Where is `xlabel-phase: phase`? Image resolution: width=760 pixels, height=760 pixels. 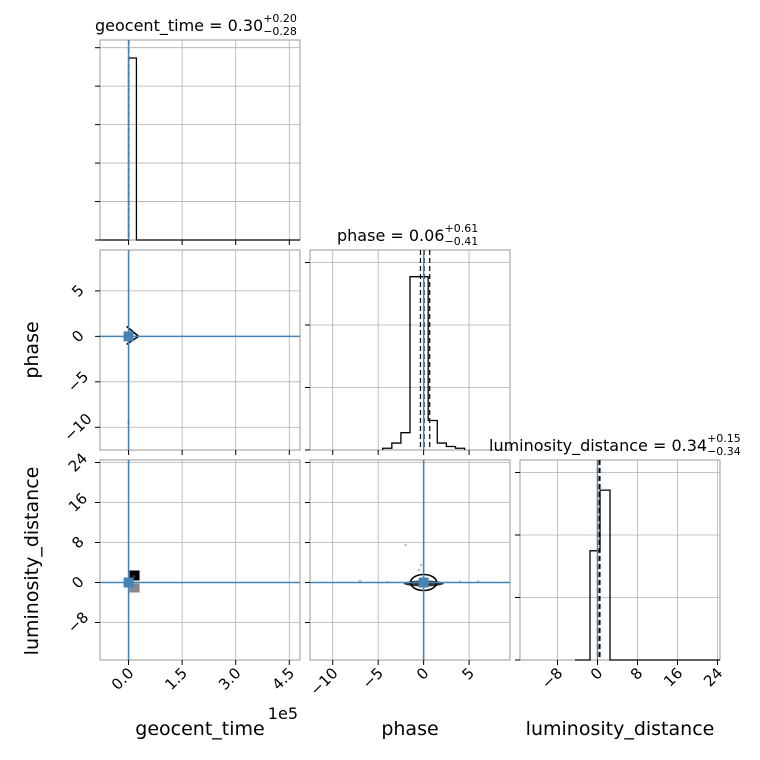 xlabel-phase: phase is located at coordinates (409, 729).